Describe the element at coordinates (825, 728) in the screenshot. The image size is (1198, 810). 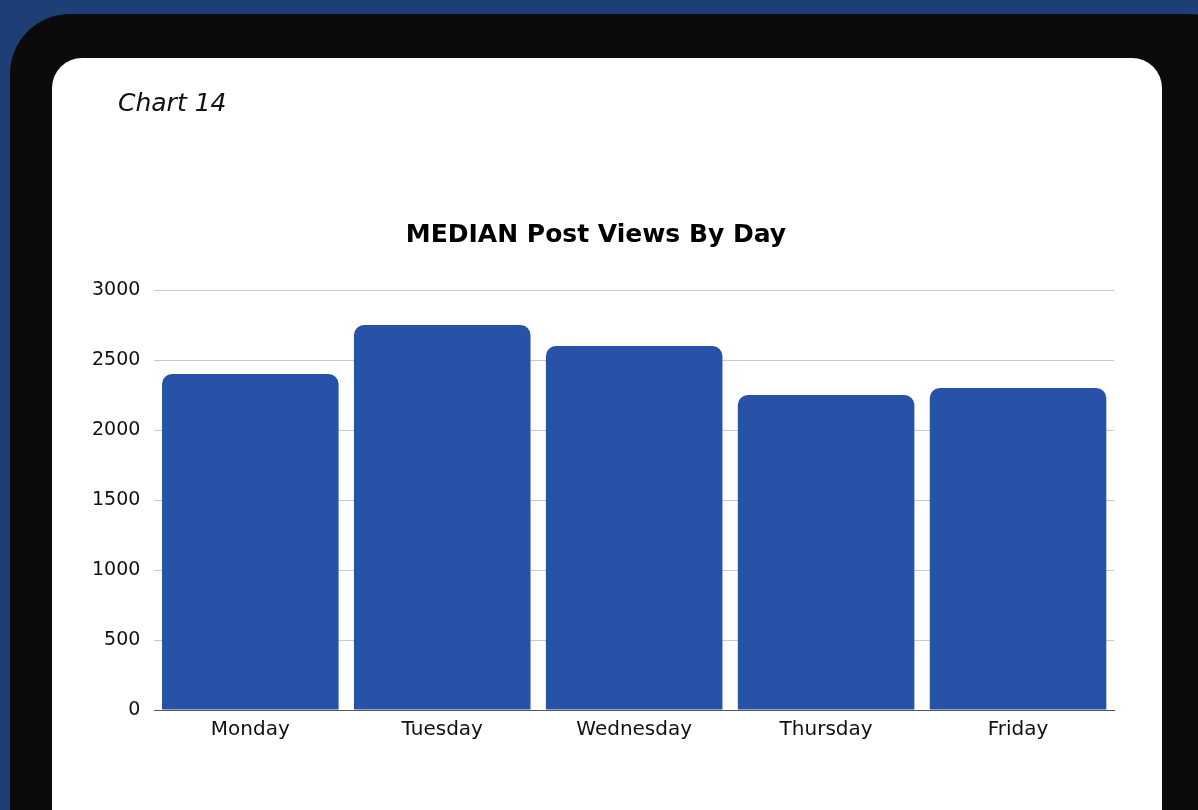
I see `x-tick-label: Thursday` at that location.